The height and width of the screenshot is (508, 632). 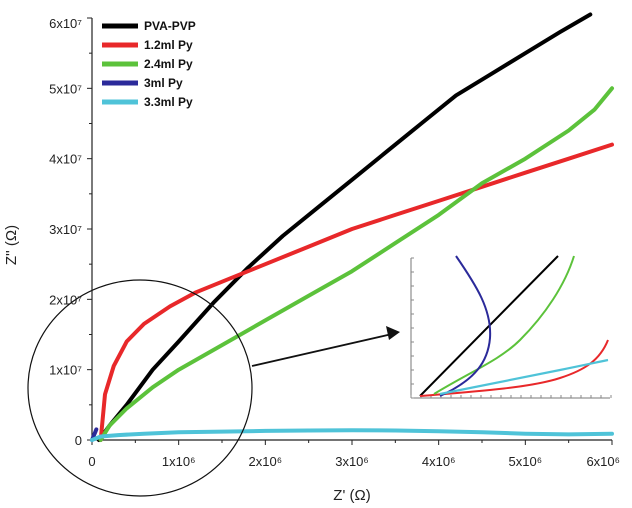 I want to click on legend: PVA-PVP 1.2ml Py 2.4ml Py 3ml Py 3.3ml Py, so click(x=149, y=64).